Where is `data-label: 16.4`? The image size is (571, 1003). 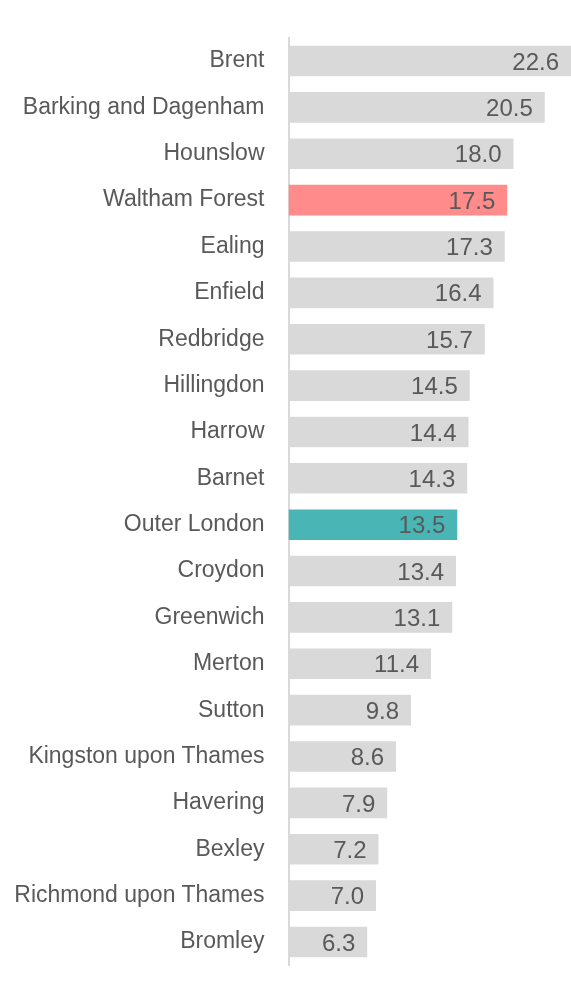
data-label: 16.4 is located at coordinates (458, 293).